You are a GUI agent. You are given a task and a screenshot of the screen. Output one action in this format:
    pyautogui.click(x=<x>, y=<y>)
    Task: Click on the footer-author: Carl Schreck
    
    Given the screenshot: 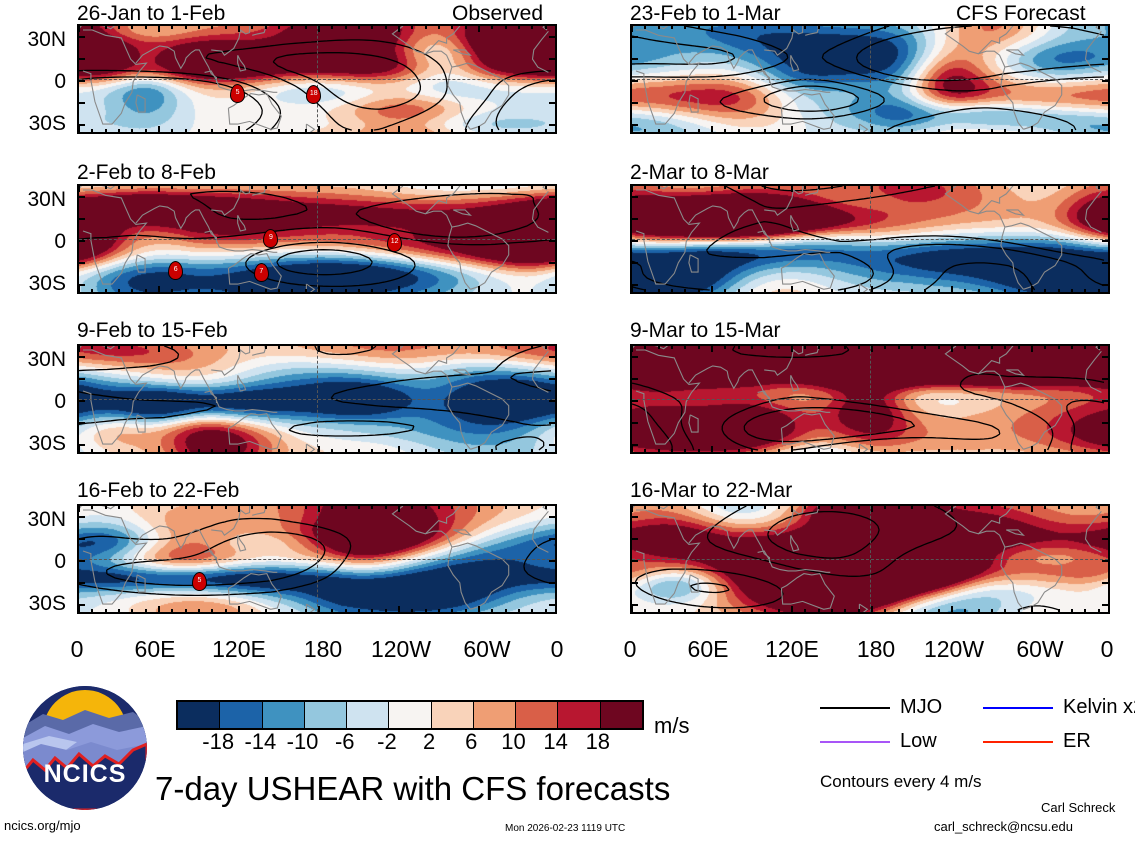 What is the action you would take?
    pyautogui.click(x=1078, y=807)
    